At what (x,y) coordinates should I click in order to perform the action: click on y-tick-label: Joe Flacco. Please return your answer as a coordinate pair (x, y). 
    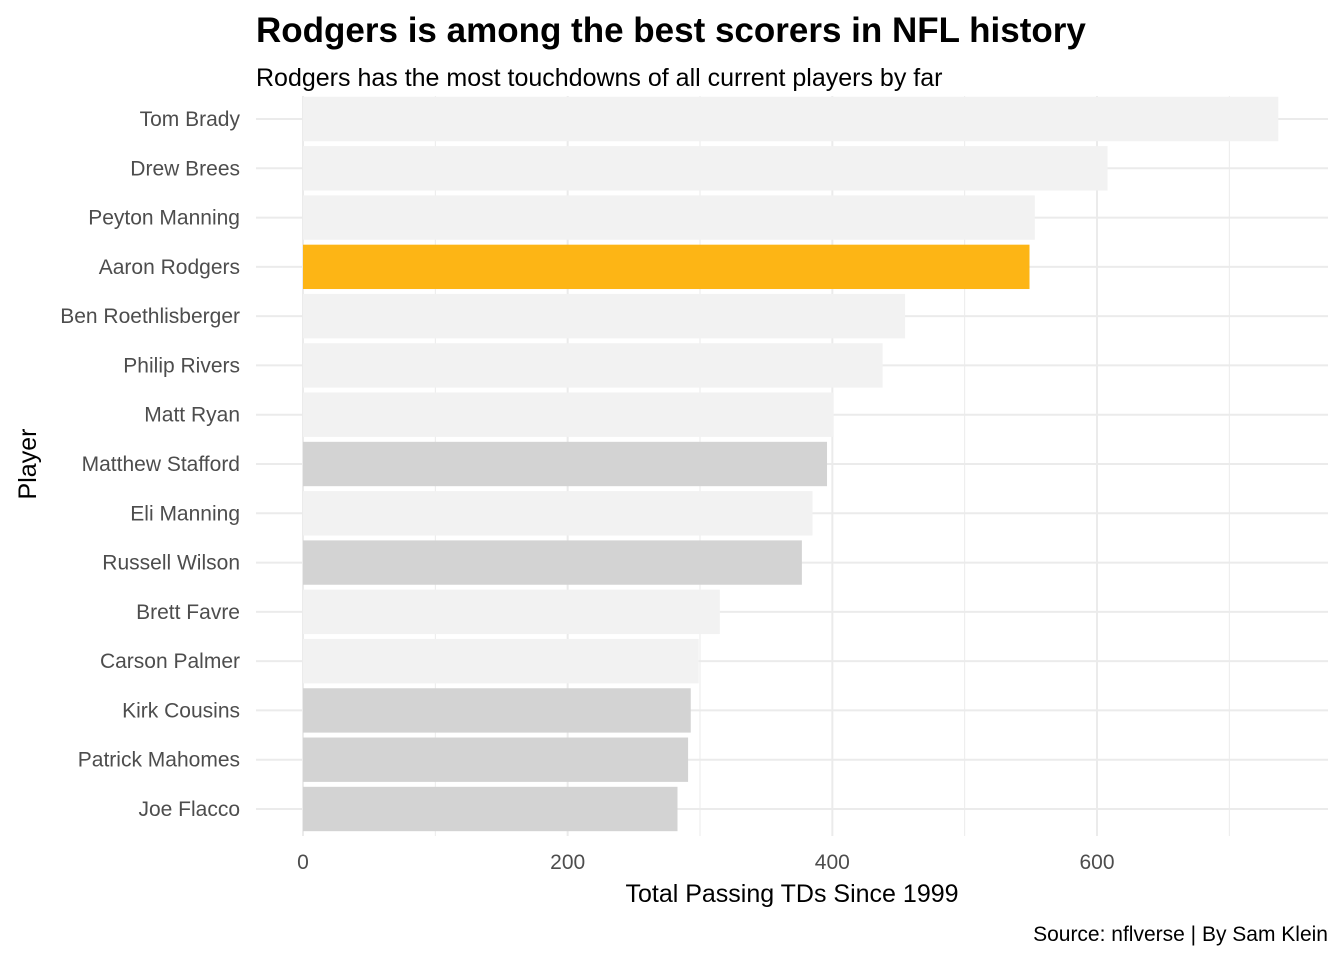
    Looking at the image, I should click on (189, 809).